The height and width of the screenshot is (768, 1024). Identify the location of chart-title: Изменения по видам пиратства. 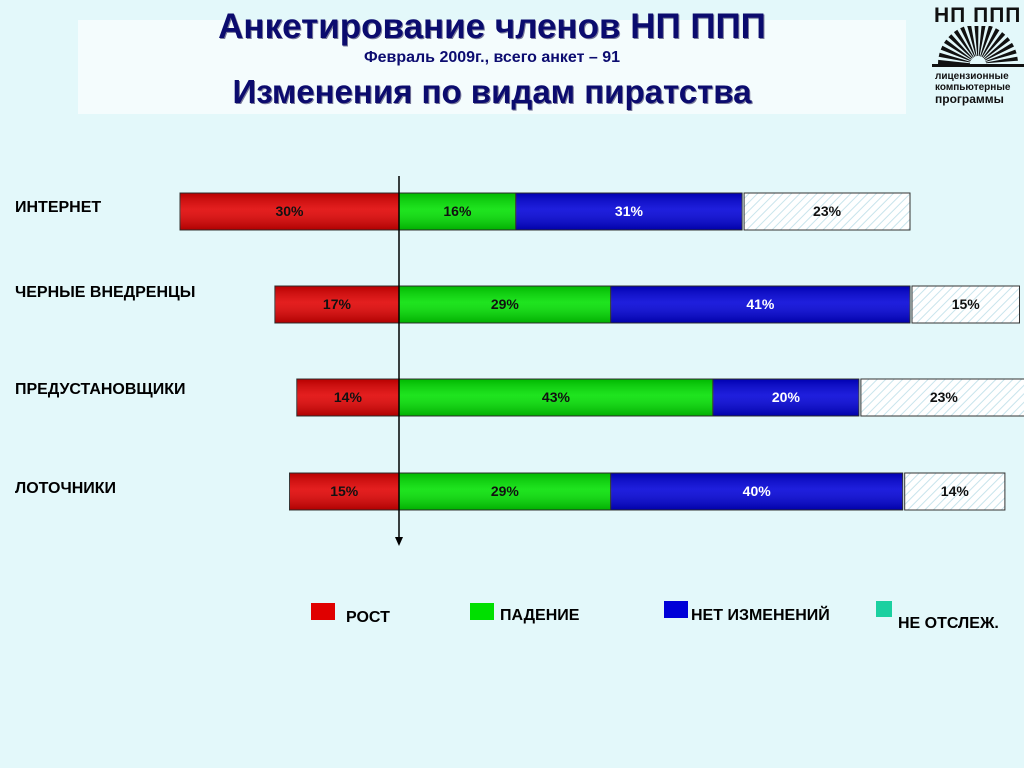
(492, 91).